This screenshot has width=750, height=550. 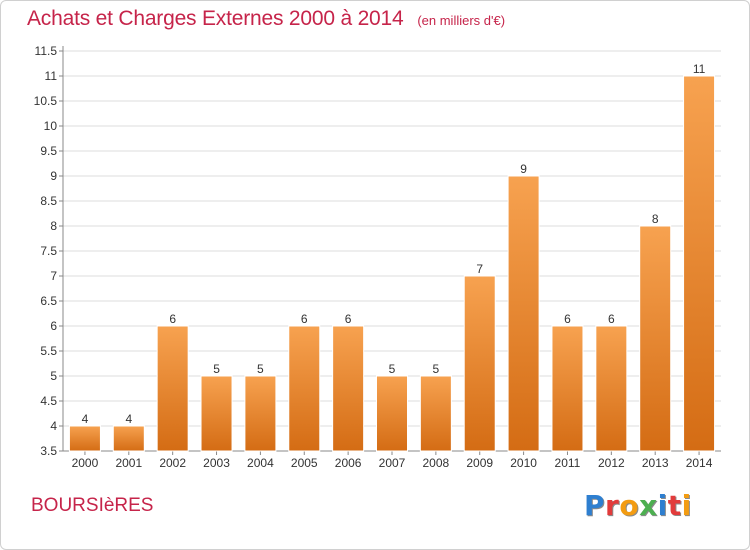 What do you see at coordinates (85, 463) in the screenshot?
I see `x-tick-label: 2000` at bounding box center [85, 463].